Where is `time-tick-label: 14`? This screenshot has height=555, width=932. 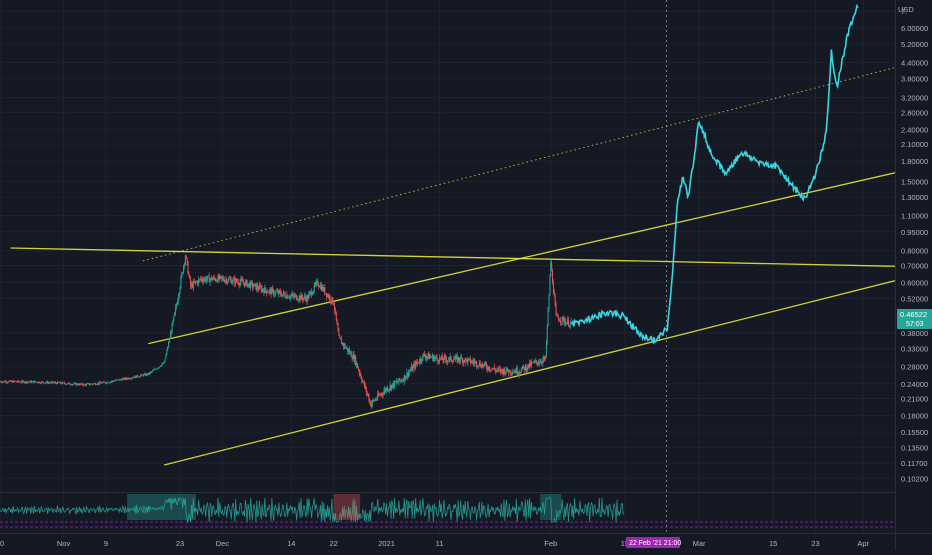 time-tick-label: 14 is located at coordinates (291, 543).